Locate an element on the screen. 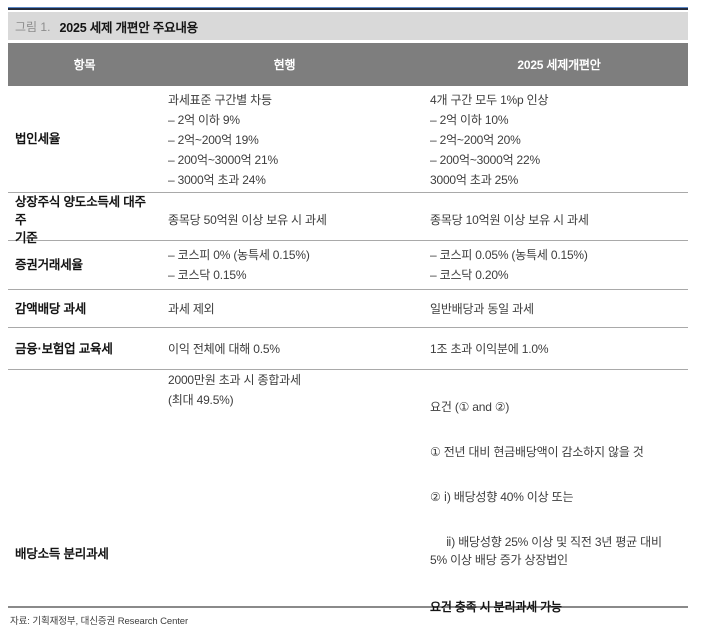 The image size is (701, 626). header-cell-revised: 2025 세제개편안 is located at coordinates (559, 65).